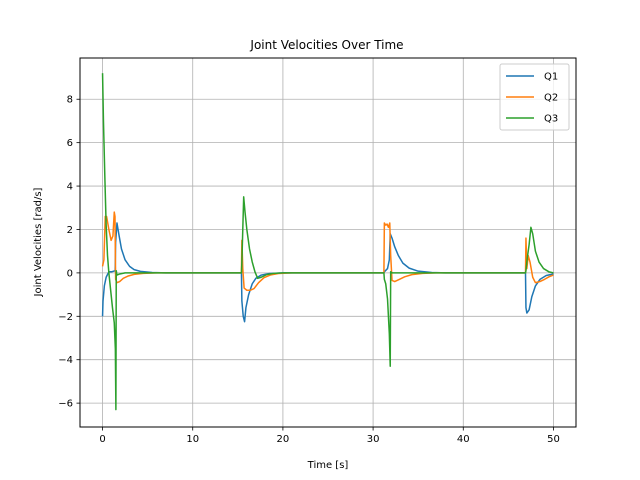  I want to click on y-tick-label: −2, so click(65, 317).